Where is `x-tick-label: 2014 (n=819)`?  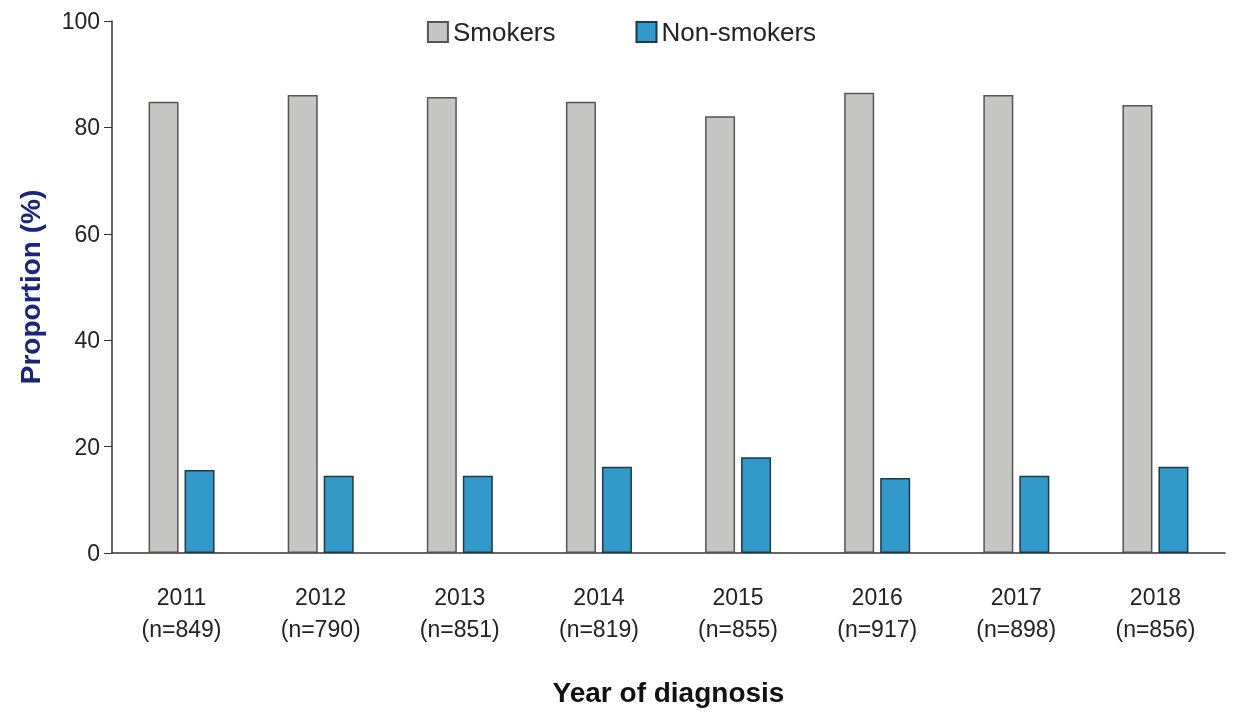 x-tick-label: 2014 (n=819) is located at coordinates (598, 613).